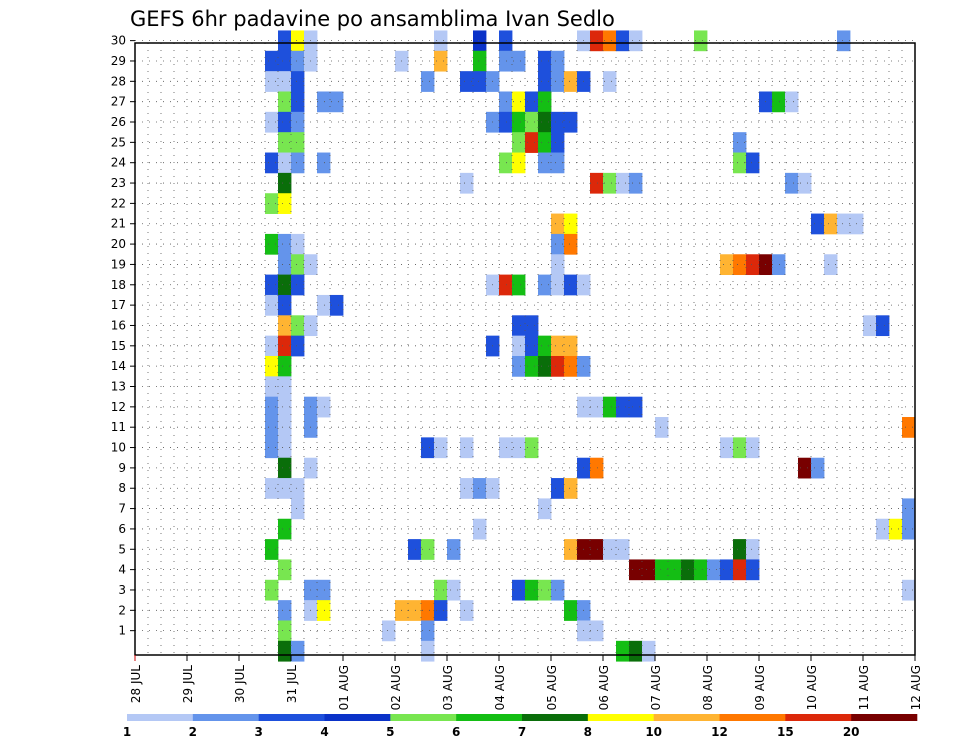 The image size is (960, 742). I want to click on x-tick-label: 02 AUG, so click(396, 687).